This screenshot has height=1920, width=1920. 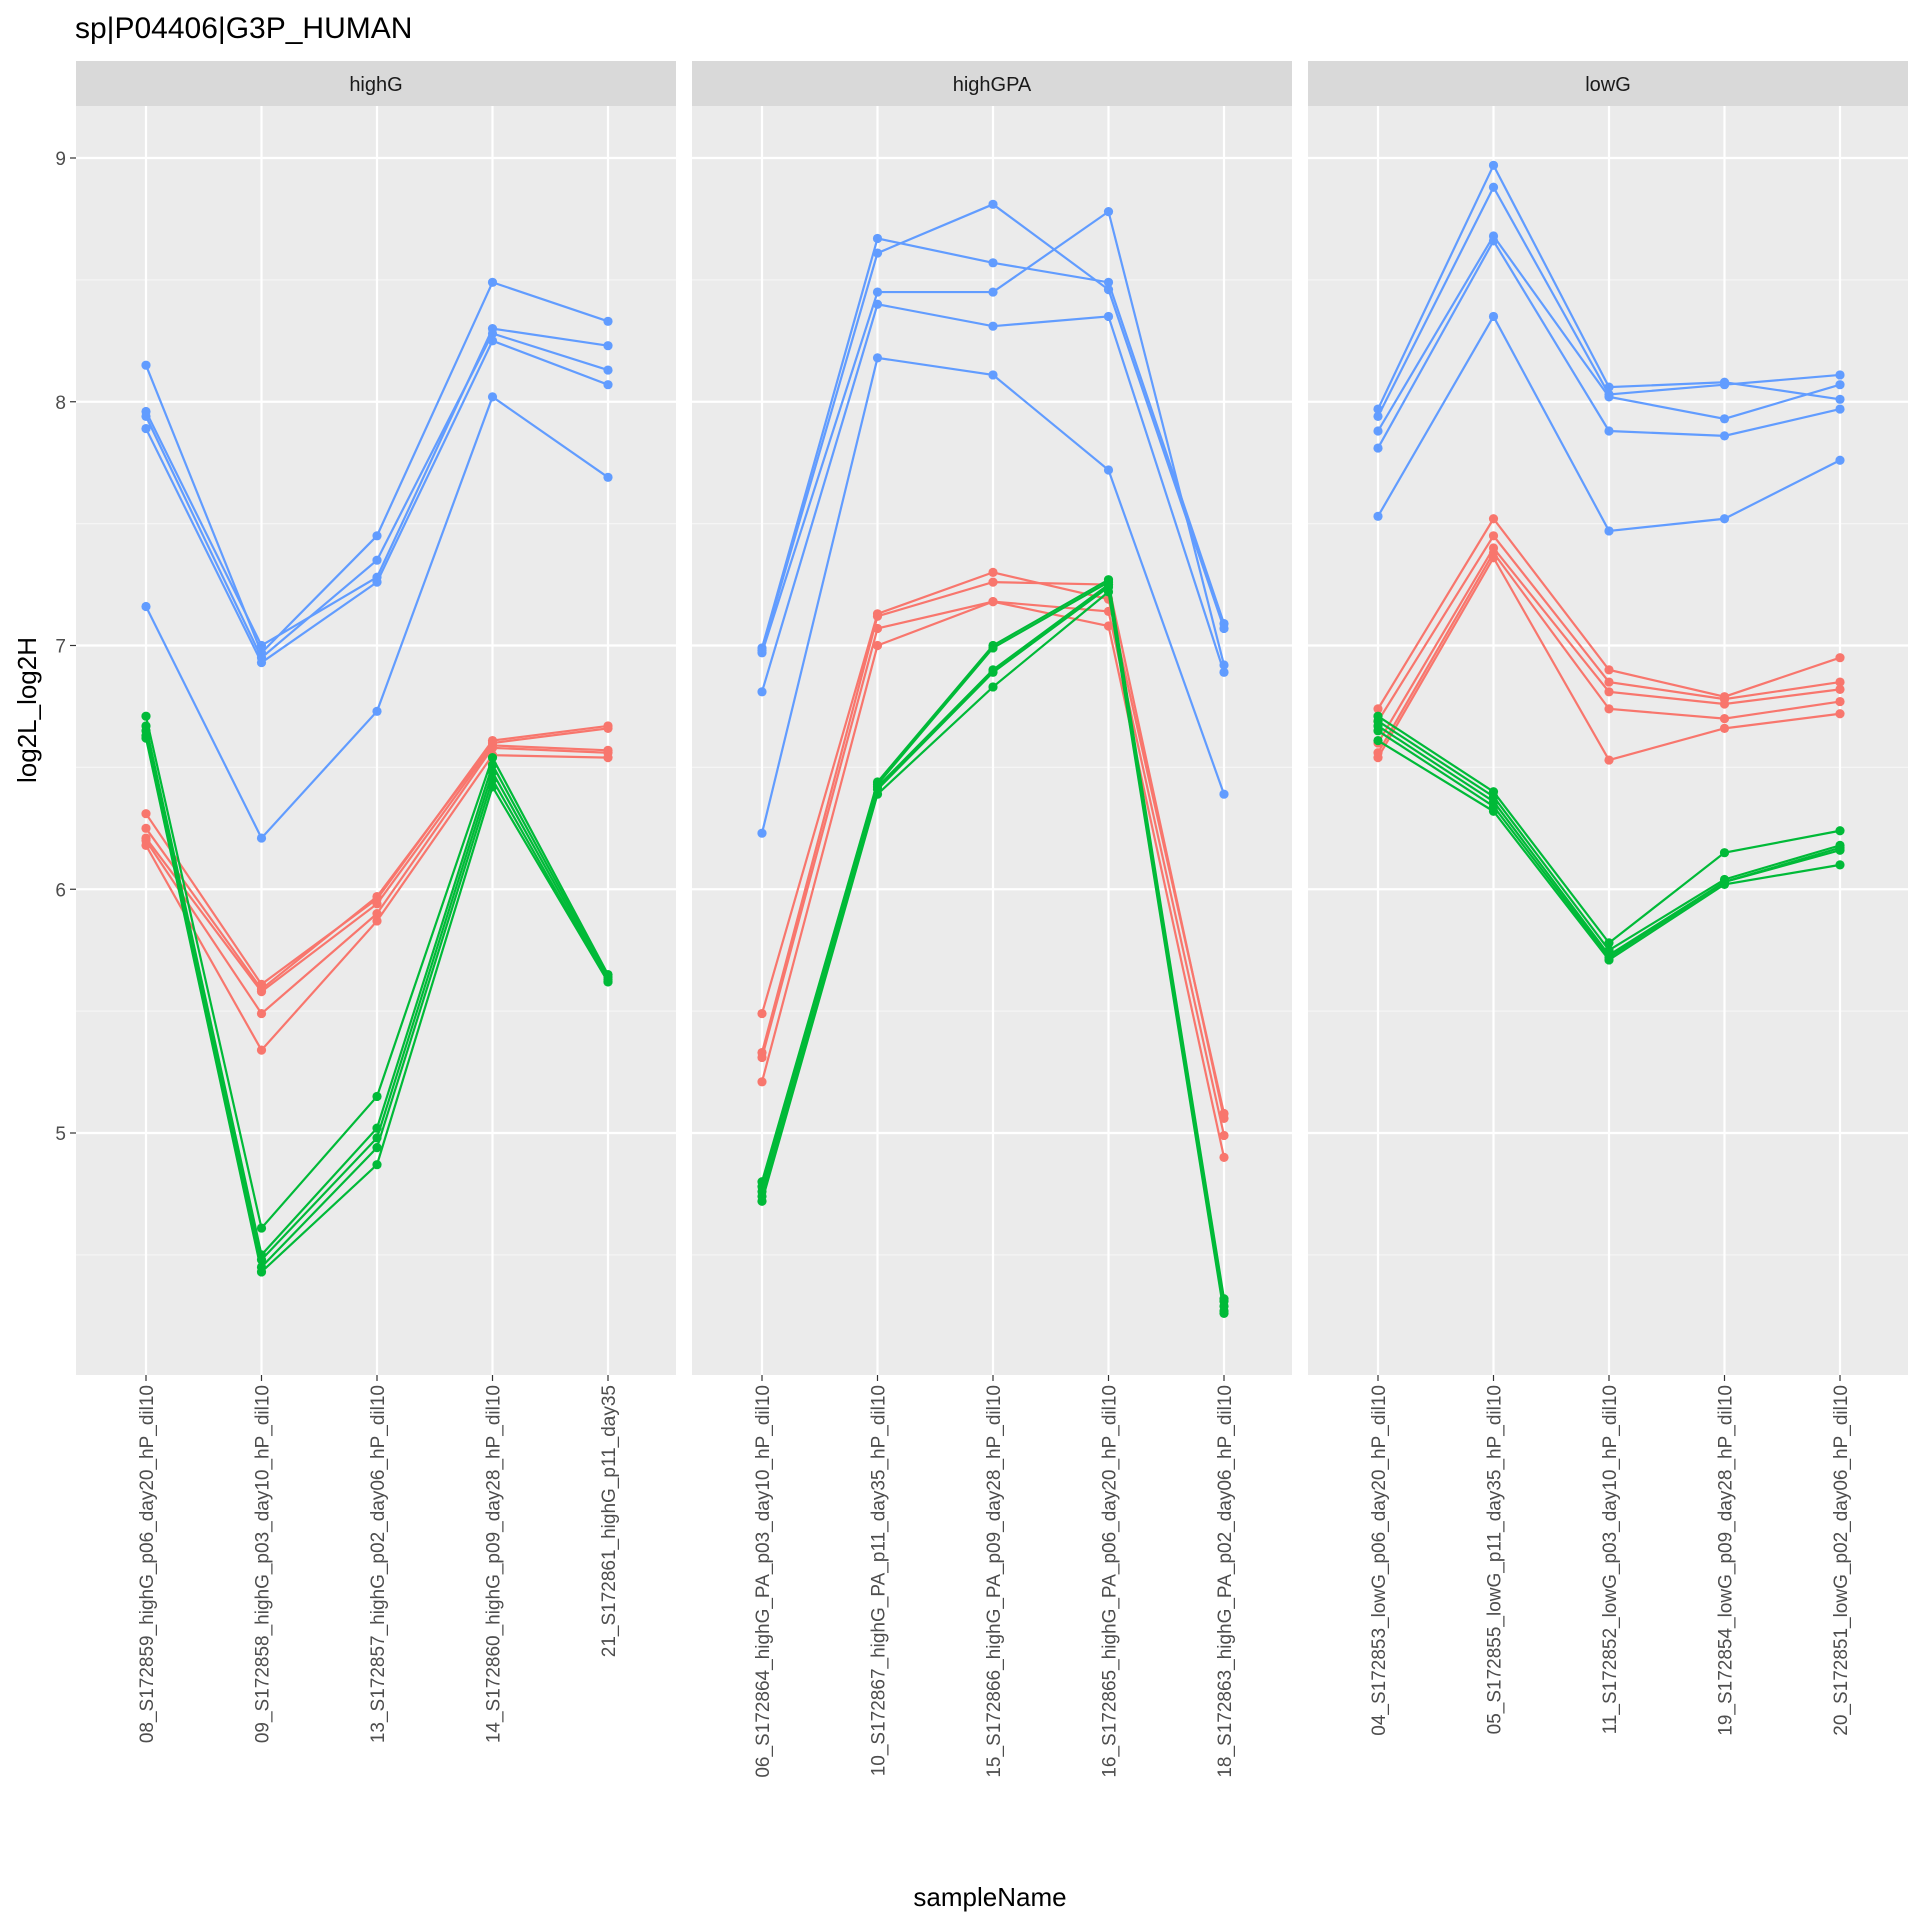 What do you see at coordinates (378, 1564) in the screenshot?
I see `x-tick-label: 13_S172857_highG_p02_day06_hP_dil10` at bounding box center [378, 1564].